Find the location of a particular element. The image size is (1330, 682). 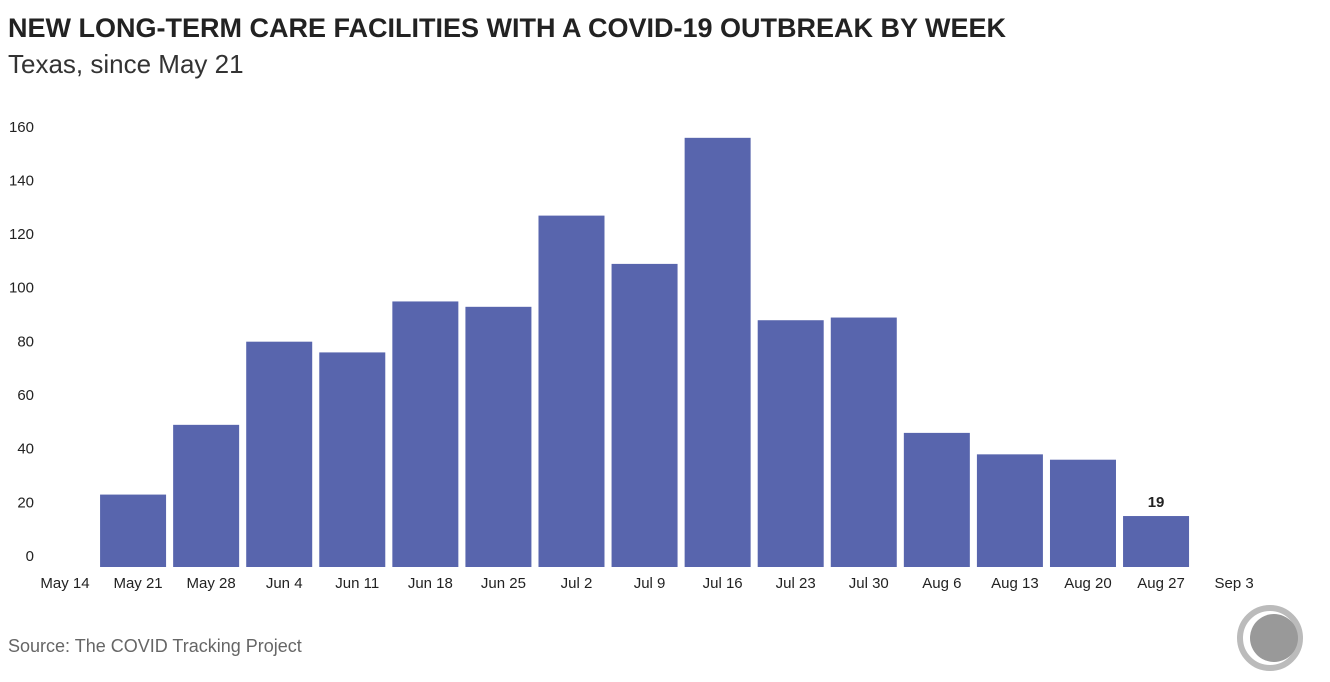

x-tick-label: May 21 is located at coordinates (137, 583).